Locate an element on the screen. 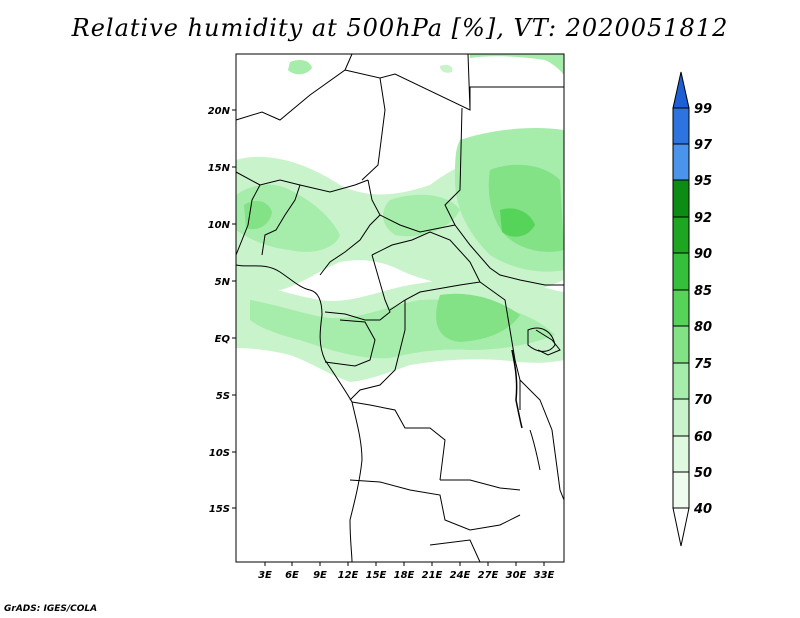  lon-label: 30E is located at coordinates (516, 575).